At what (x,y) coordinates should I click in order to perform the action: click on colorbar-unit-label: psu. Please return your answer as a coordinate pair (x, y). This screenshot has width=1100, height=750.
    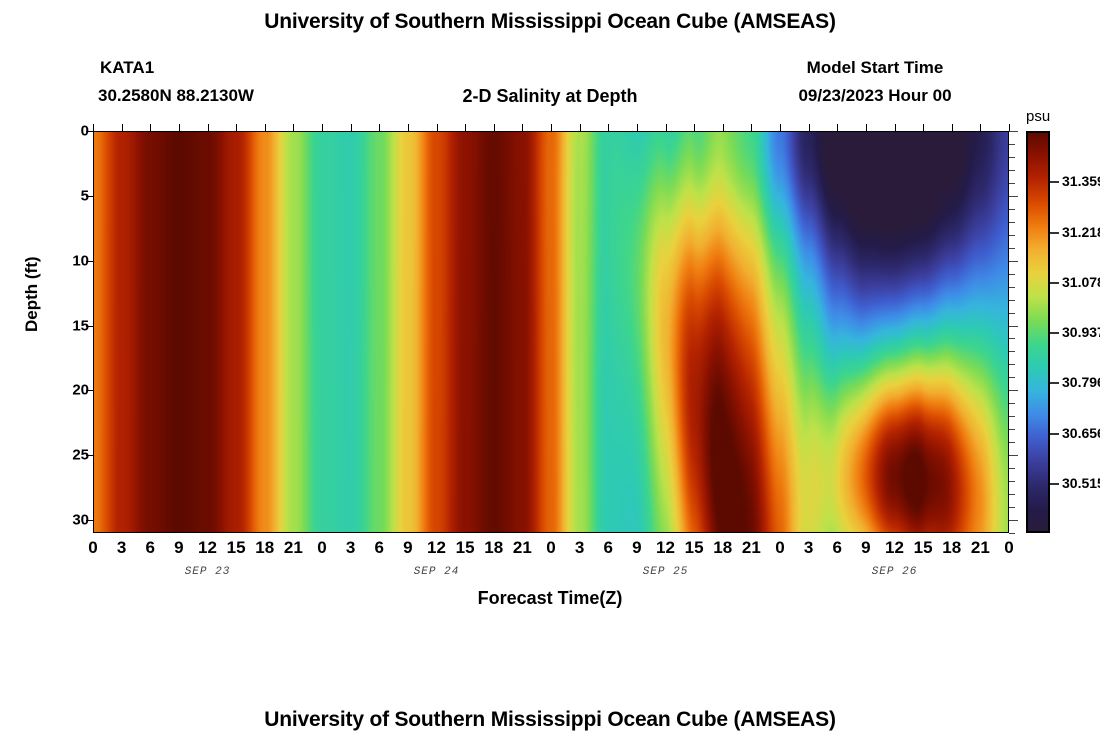
    Looking at the image, I should click on (1038, 116).